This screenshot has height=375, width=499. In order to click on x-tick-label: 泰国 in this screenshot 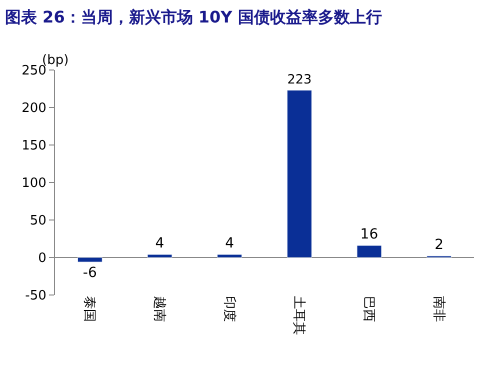, I will do `click(89, 309)`.